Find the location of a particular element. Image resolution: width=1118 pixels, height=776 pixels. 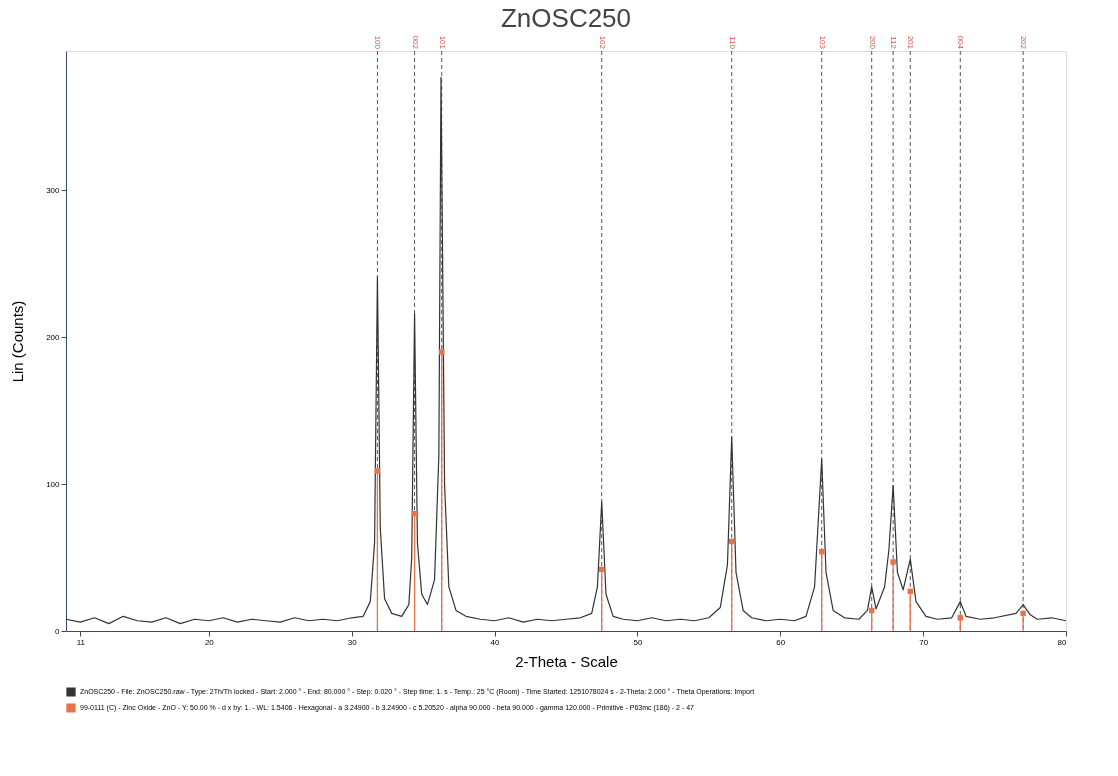

x-tick-label: 30 is located at coordinates (352, 642).